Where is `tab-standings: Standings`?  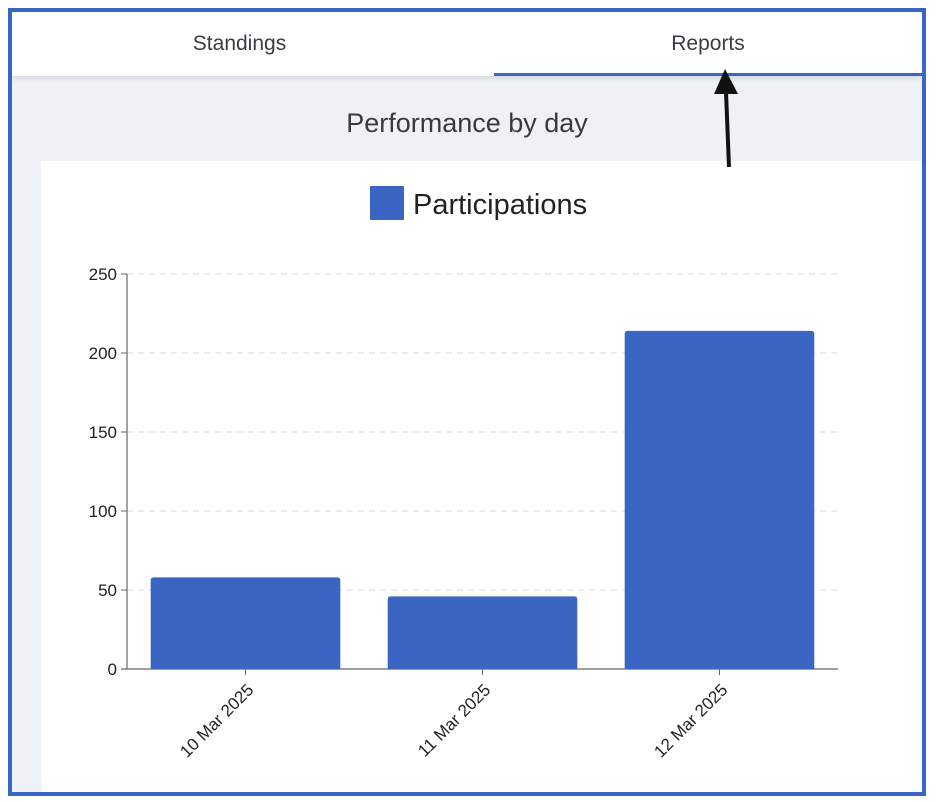 tab-standings: Standings is located at coordinates (239, 43).